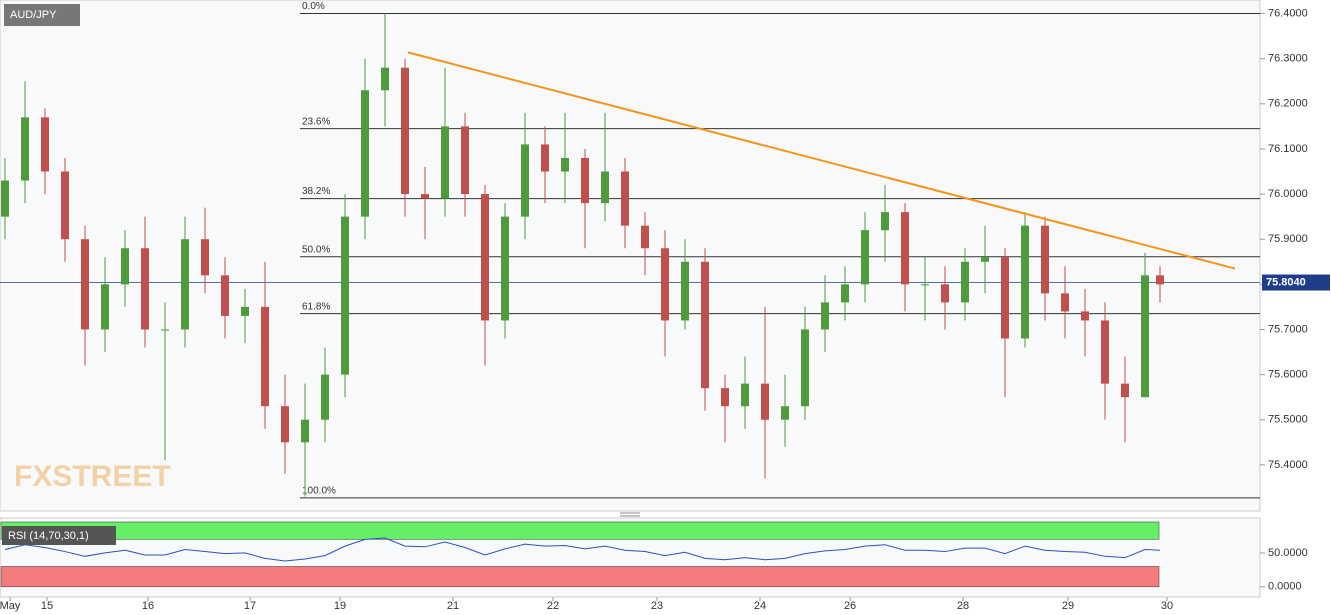 The width and height of the screenshot is (1331, 615). What do you see at coordinates (1288, 194) in the screenshot?
I see `y-tick-label: 76.0000` at bounding box center [1288, 194].